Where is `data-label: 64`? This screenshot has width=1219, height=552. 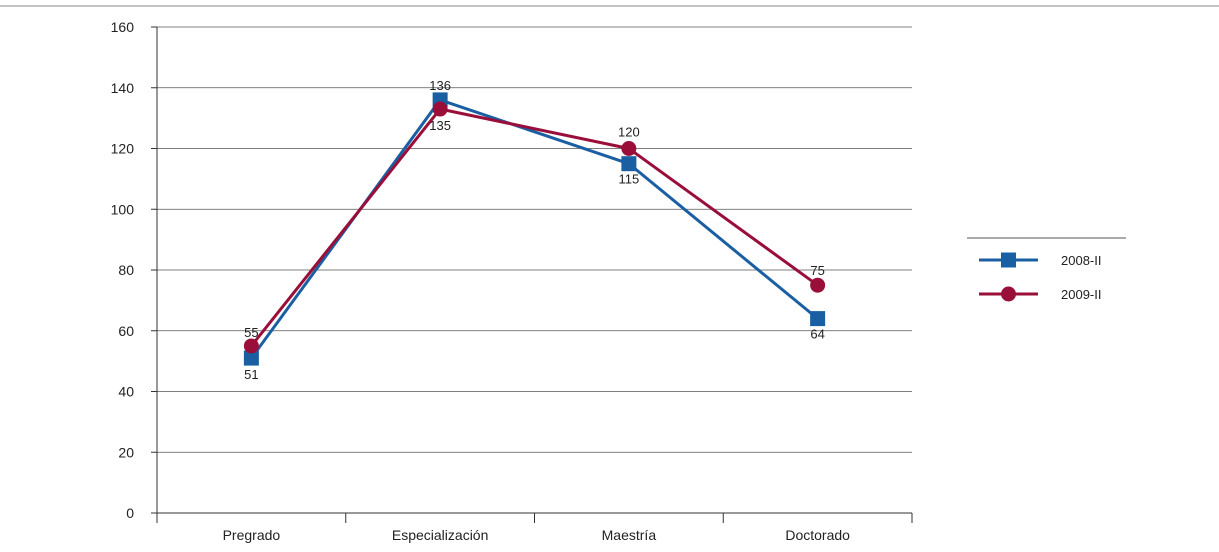 data-label: 64 is located at coordinates (817, 334).